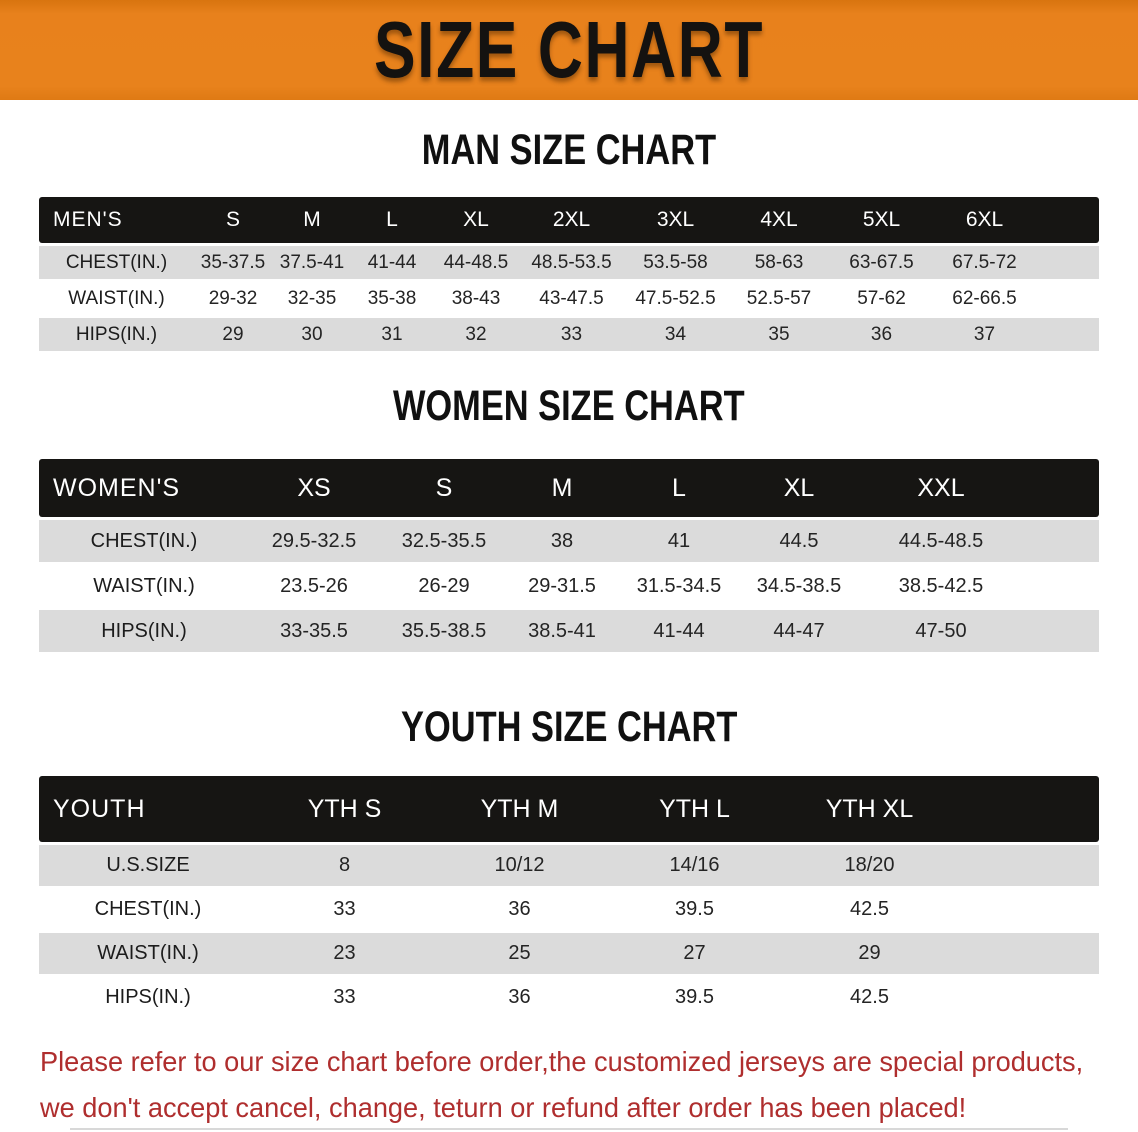 Image resolution: width=1138 pixels, height=1132 pixels. What do you see at coordinates (779, 220) in the screenshot?
I see `size-column-header: 4XL` at bounding box center [779, 220].